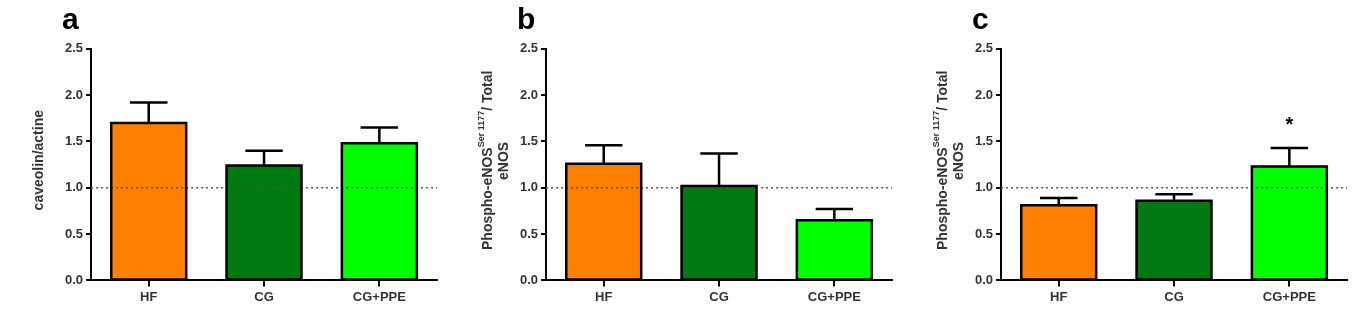 This screenshot has width=1366, height=321. I want to click on y-axis-title: caveolin/actine, so click(38, 160).